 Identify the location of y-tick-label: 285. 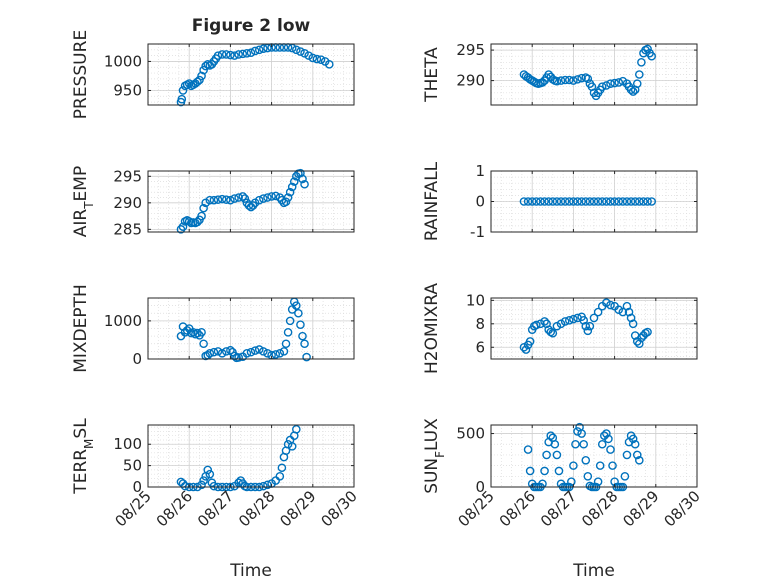
(127, 229).